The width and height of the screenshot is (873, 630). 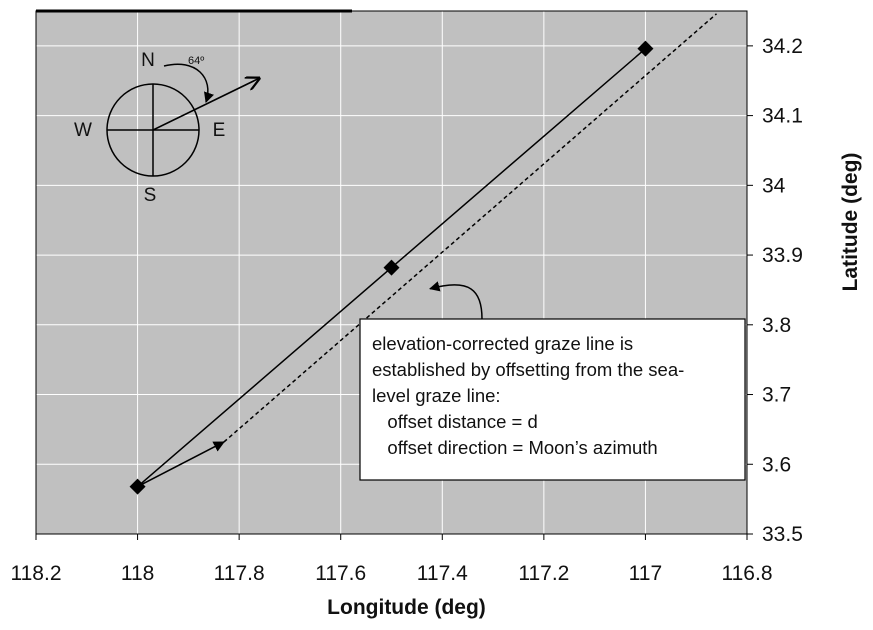 What do you see at coordinates (456, 300) in the screenshot?
I see `callout-pointer-arrow` at bounding box center [456, 300].